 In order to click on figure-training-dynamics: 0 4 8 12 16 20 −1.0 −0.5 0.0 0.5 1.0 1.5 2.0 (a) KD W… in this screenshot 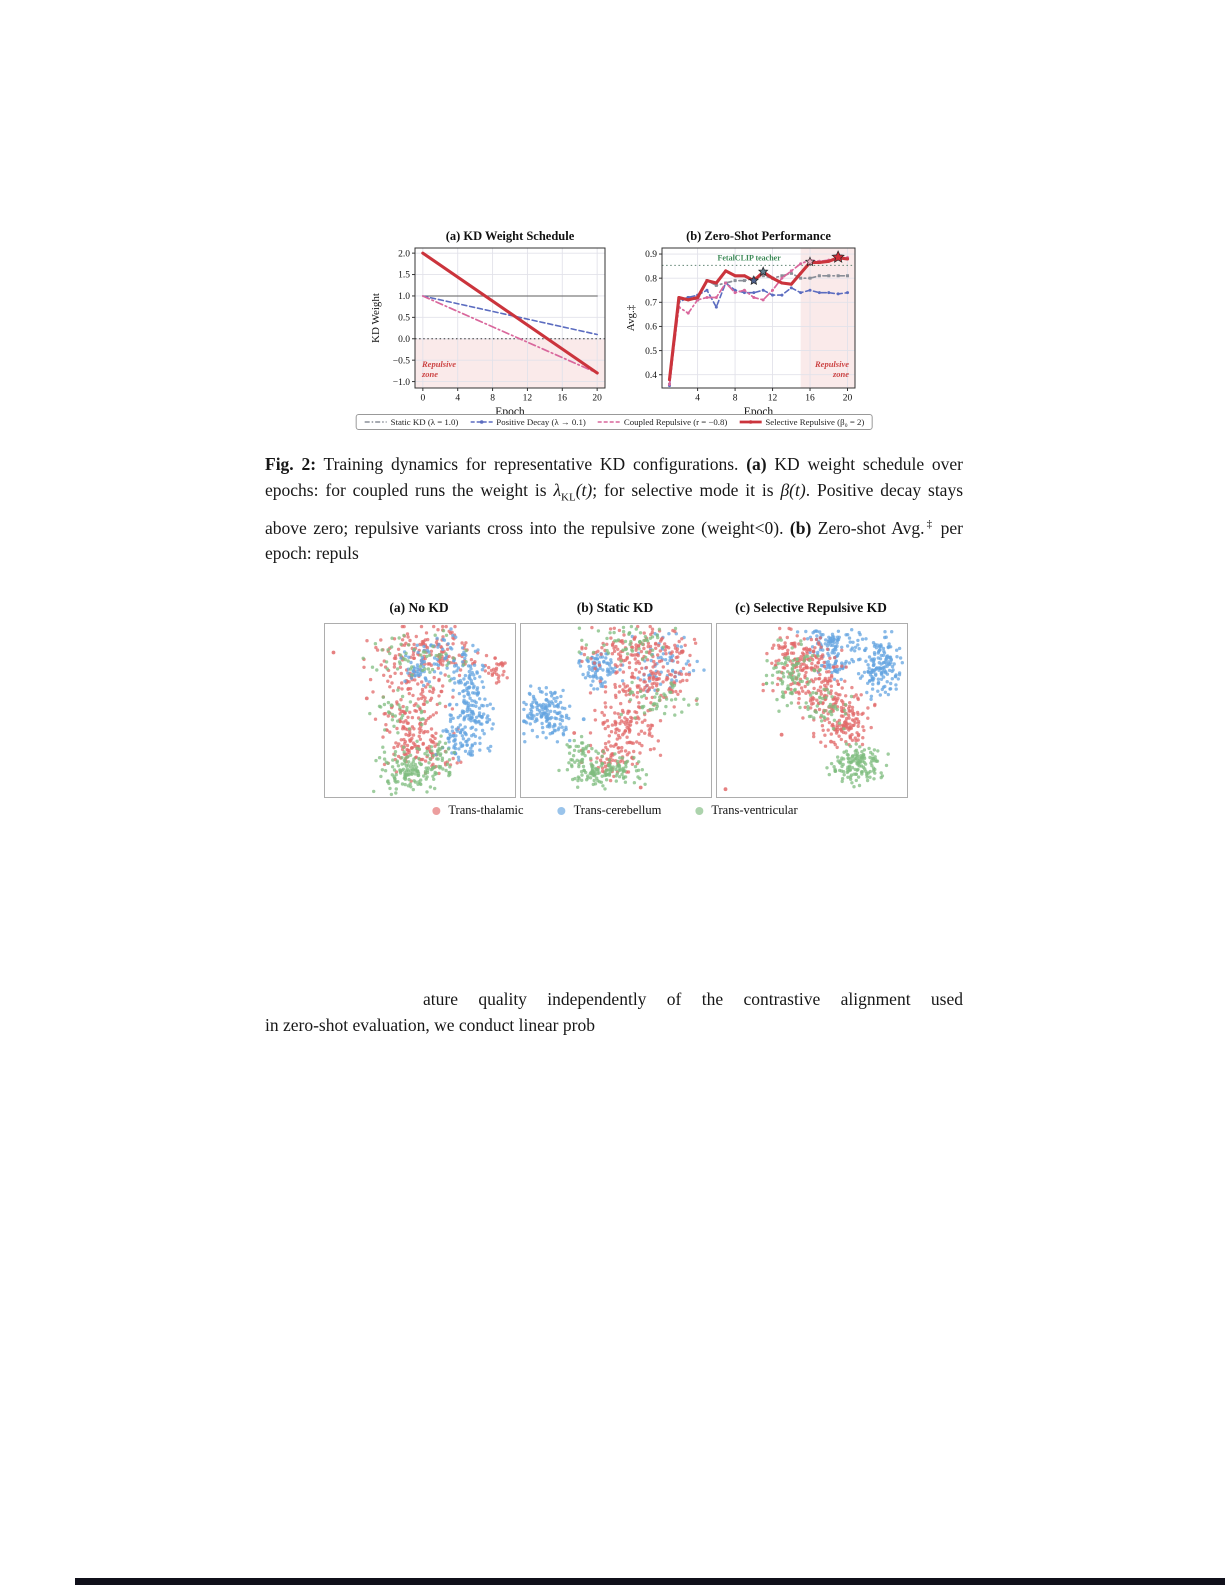, I will do `click(614, 332)`.